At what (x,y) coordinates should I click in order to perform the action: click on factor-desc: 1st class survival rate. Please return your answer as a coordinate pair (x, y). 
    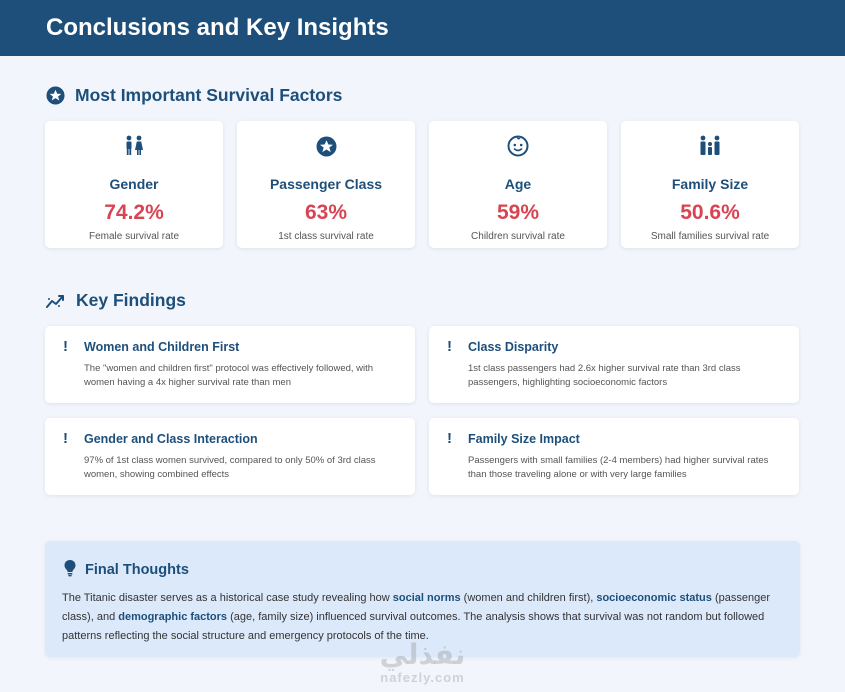
    Looking at the image, I should click on (326, 236).